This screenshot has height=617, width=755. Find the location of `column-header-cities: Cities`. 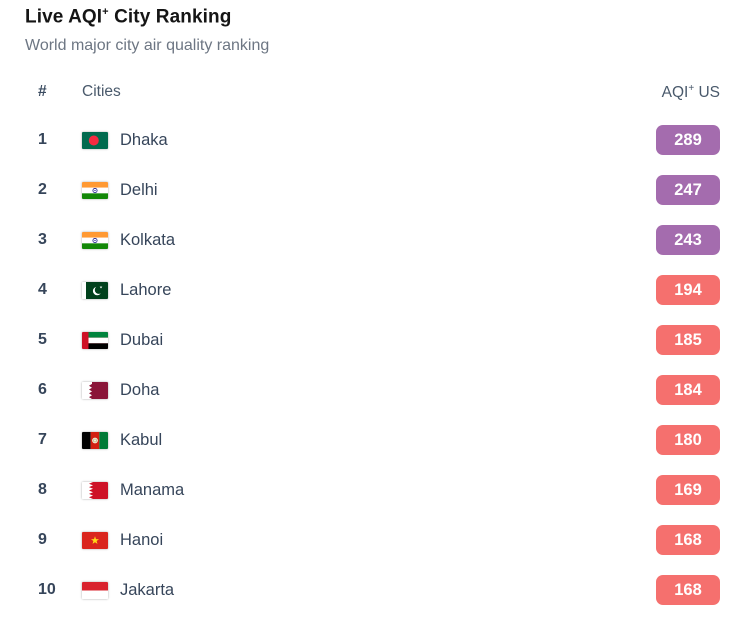

column-header-cities: Cities is located at coordinates (101, 92).